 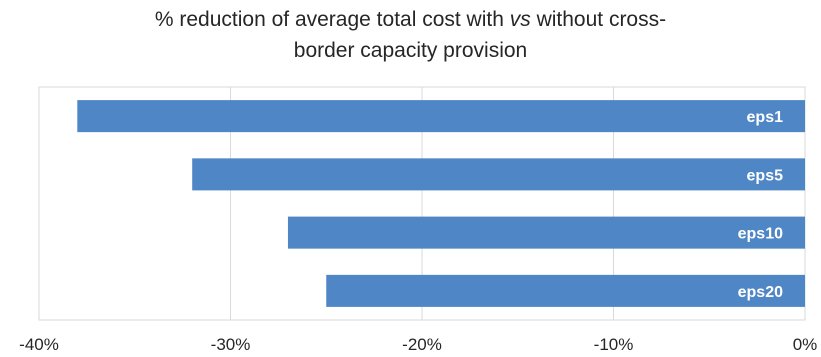 I want to click on chart-title-text: without cross-, so click(x=598, y=19).